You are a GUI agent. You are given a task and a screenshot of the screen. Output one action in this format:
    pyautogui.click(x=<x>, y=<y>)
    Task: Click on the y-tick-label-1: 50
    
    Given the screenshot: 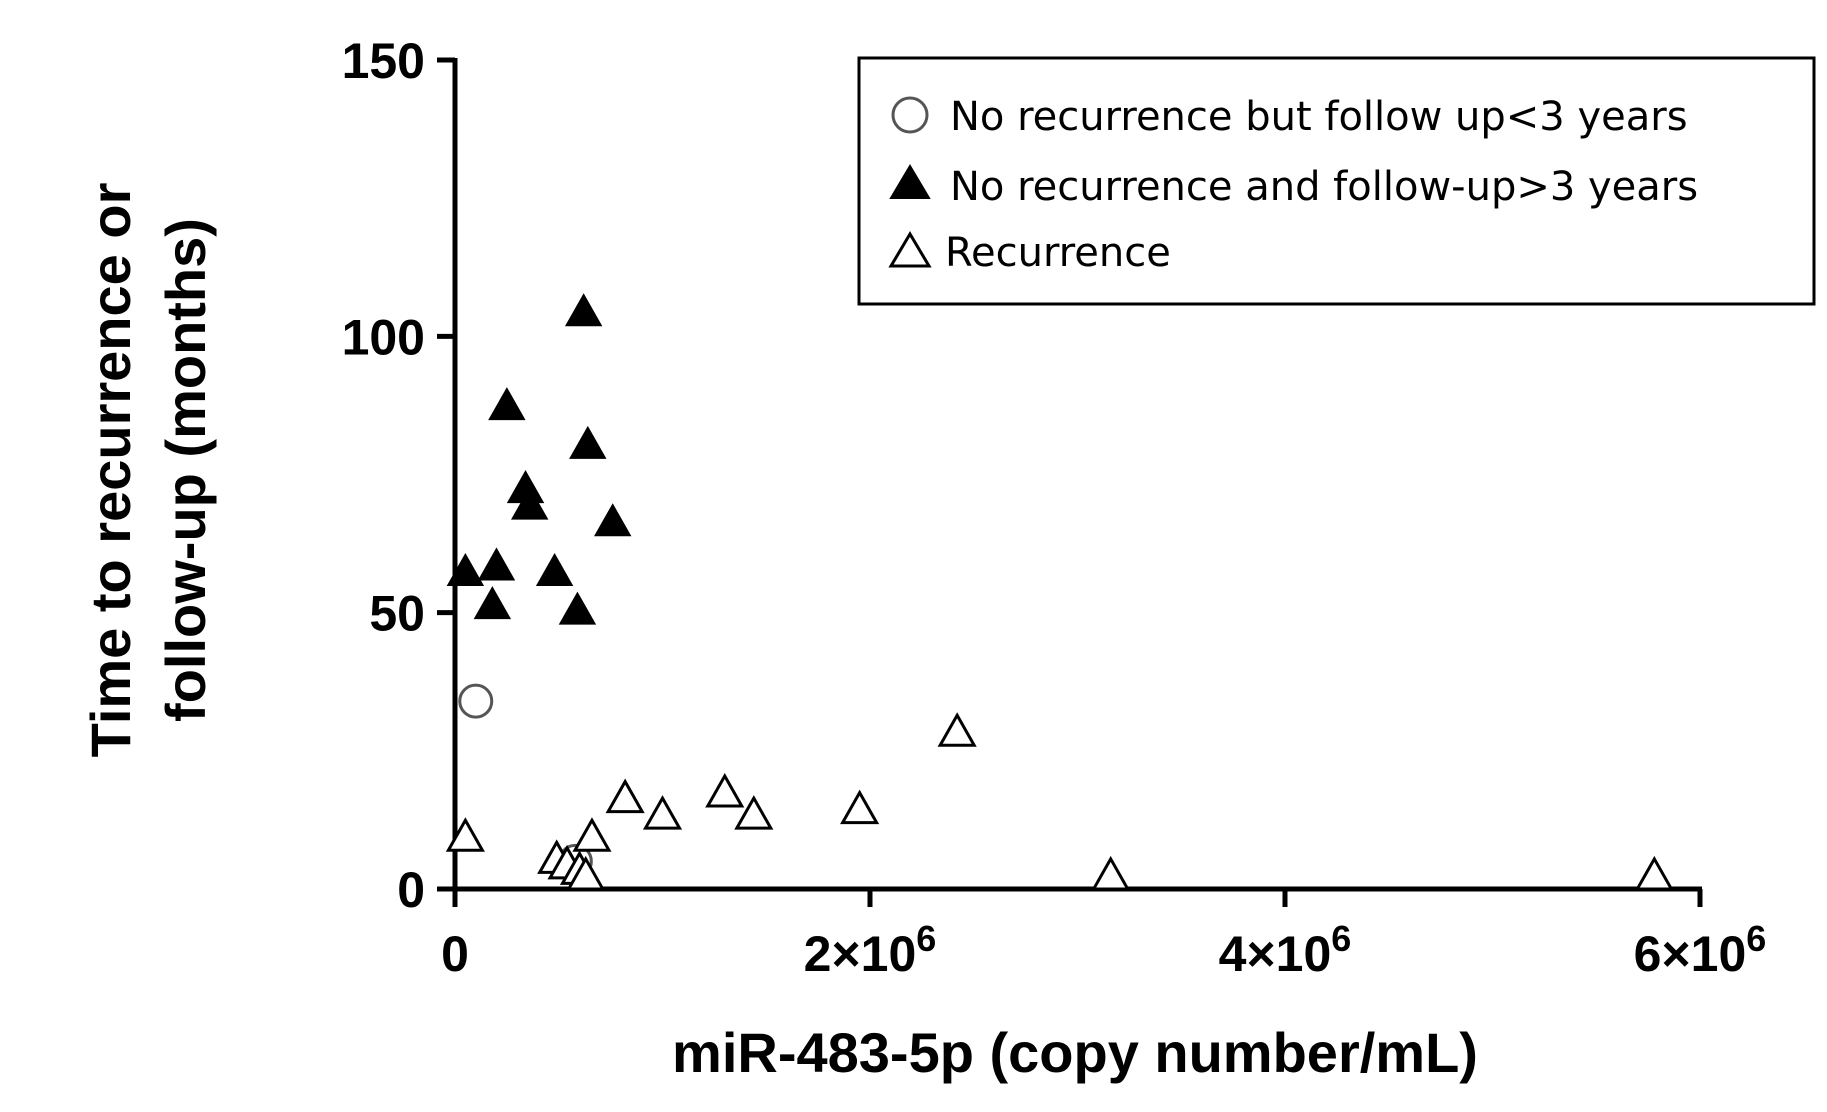 What is the action you would take?
    pyautogui.click(x=397, y=614)
    